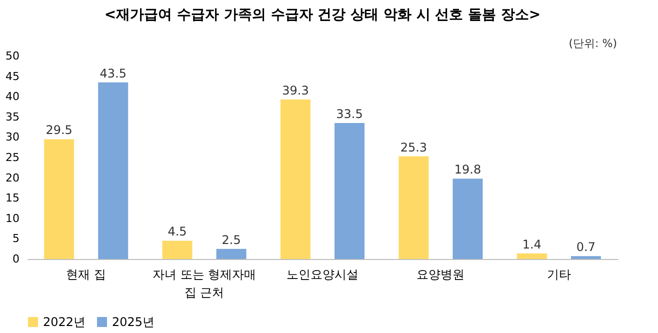  Describe the element at coordinates (13, 137) in the screenshot. I see `y-tick-label: 30` at that location.